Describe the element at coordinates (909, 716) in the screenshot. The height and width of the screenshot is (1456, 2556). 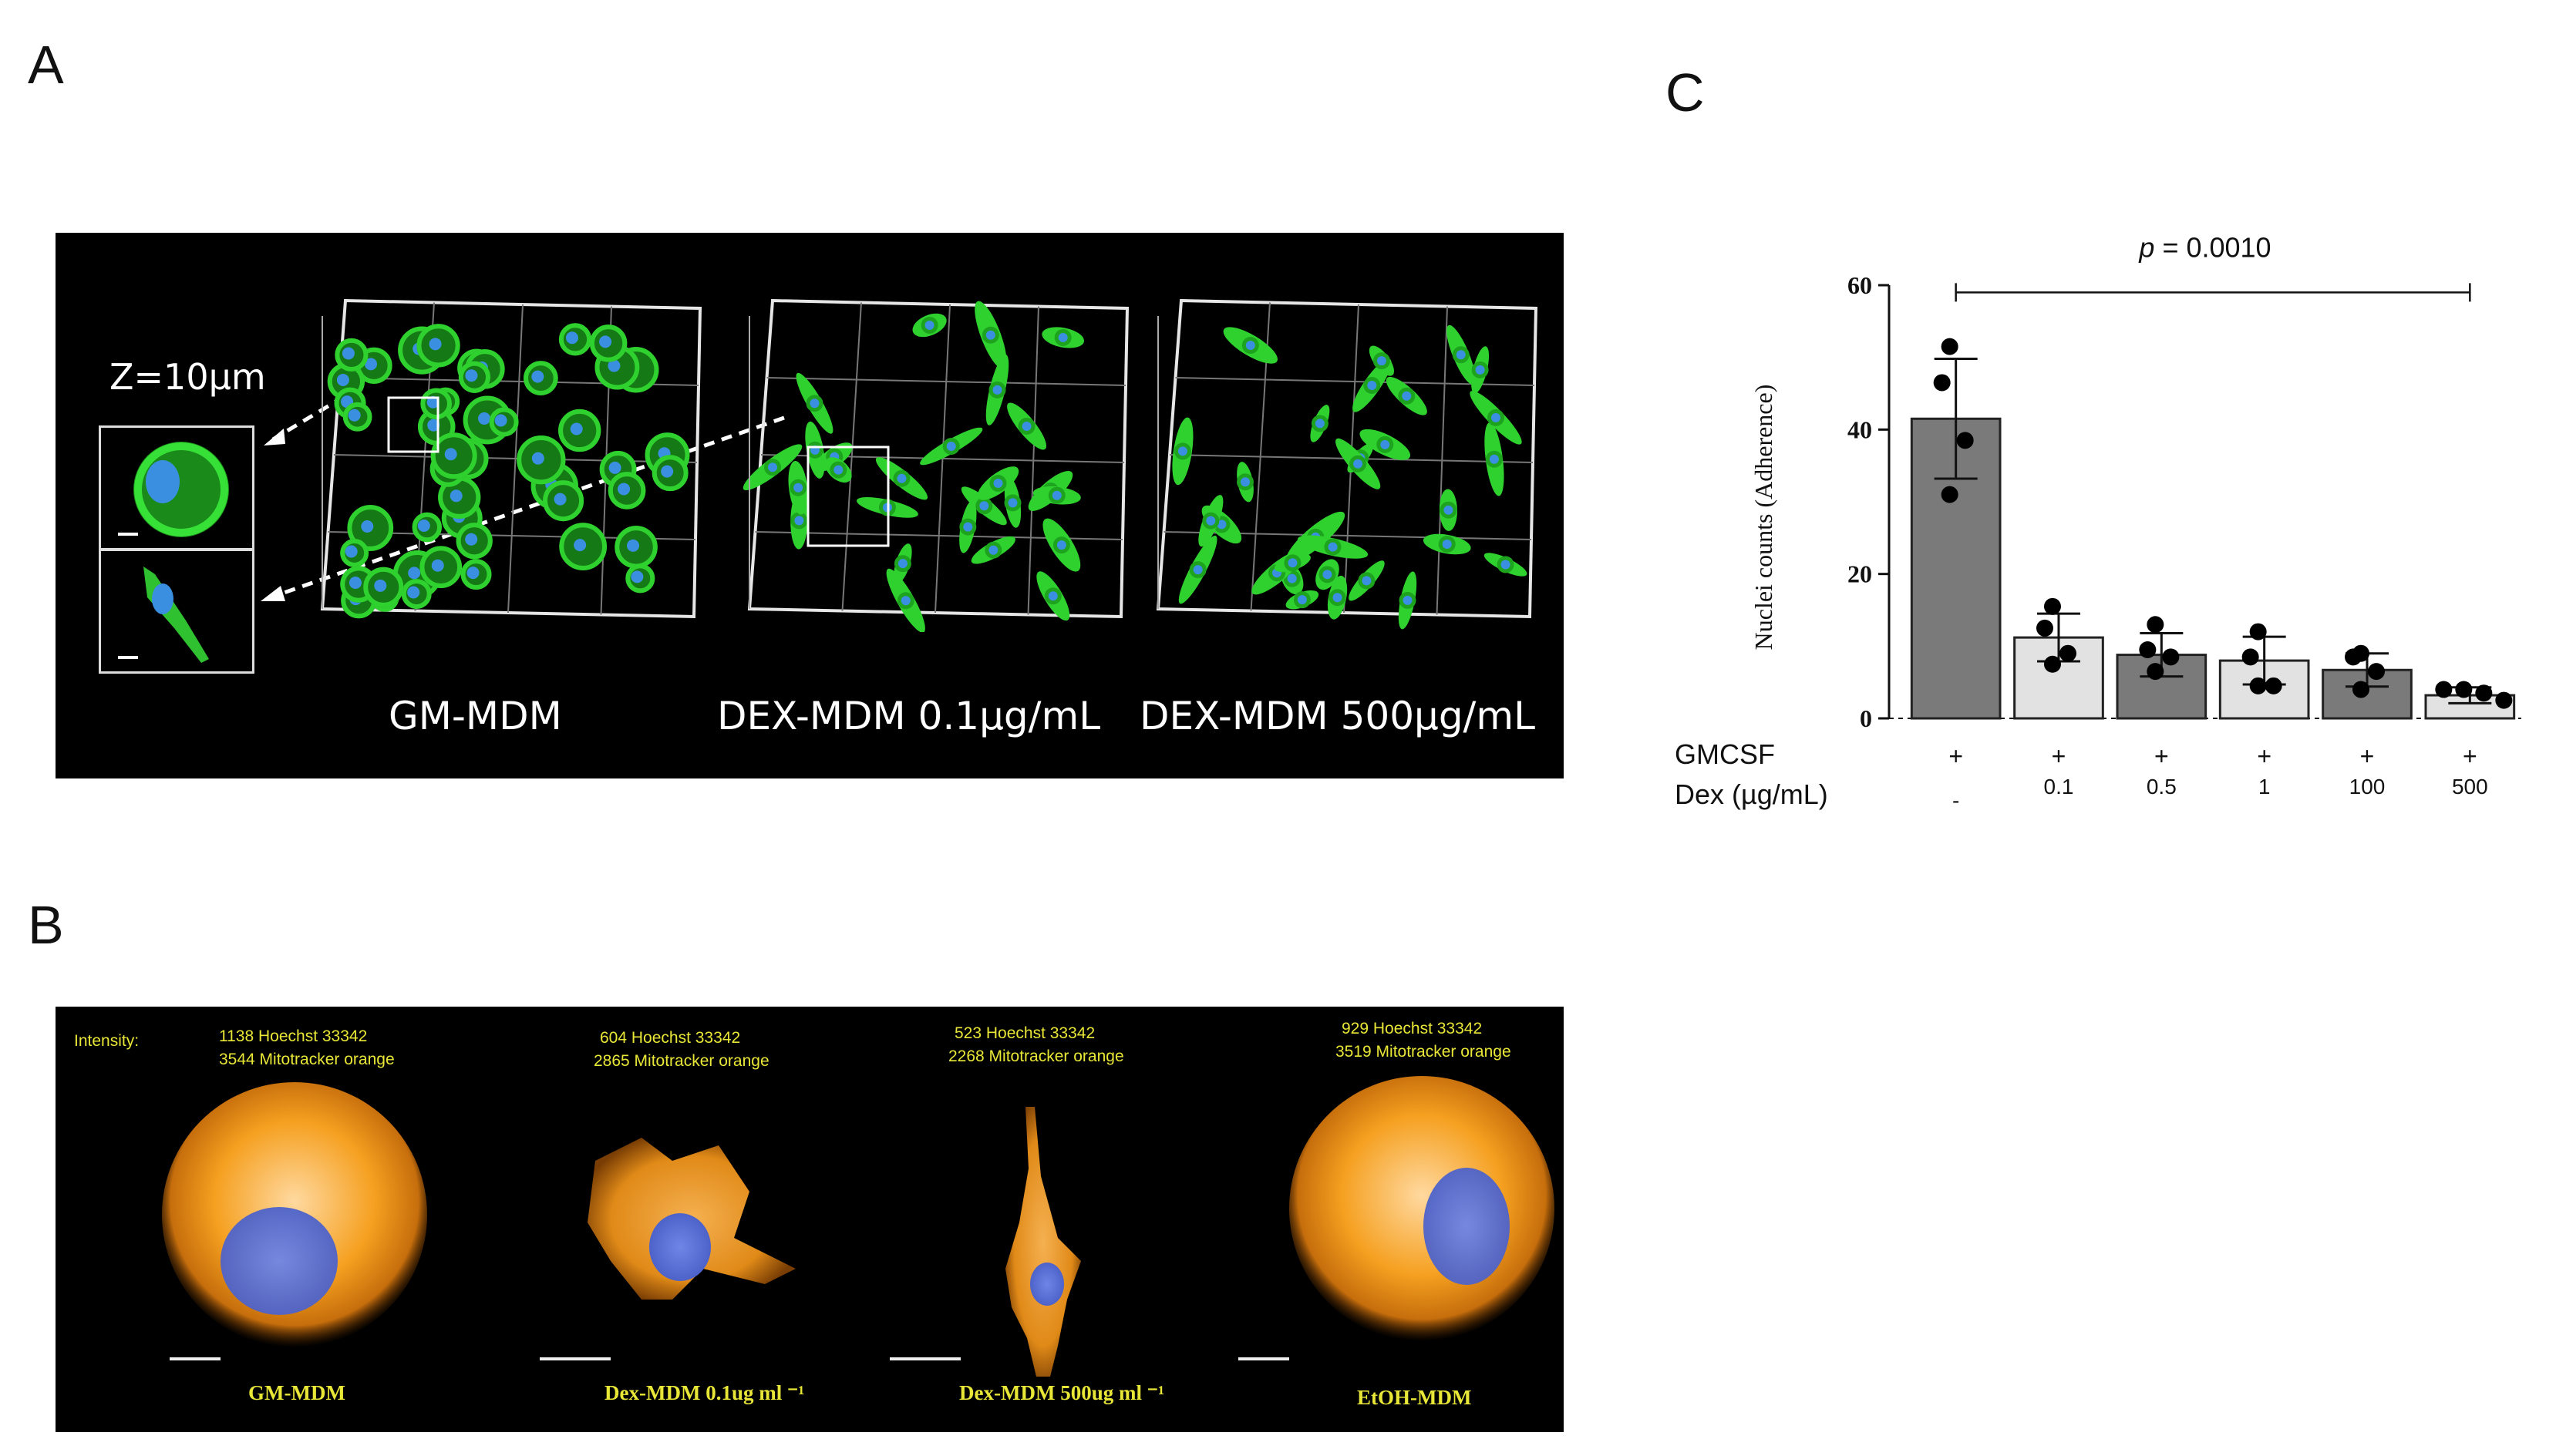
I see `label-dex-low: DEX-MDM 0.1µg/mL` at that location.